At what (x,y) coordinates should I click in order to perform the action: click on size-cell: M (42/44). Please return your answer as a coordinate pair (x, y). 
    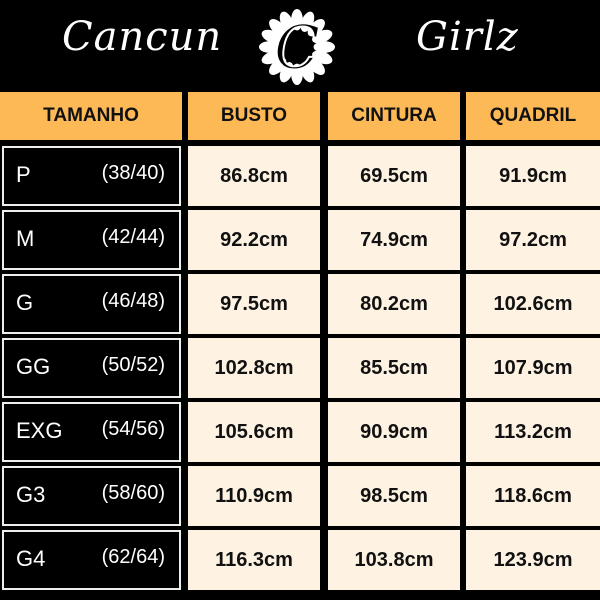
    Looking at the image, I should click on (91, 240).